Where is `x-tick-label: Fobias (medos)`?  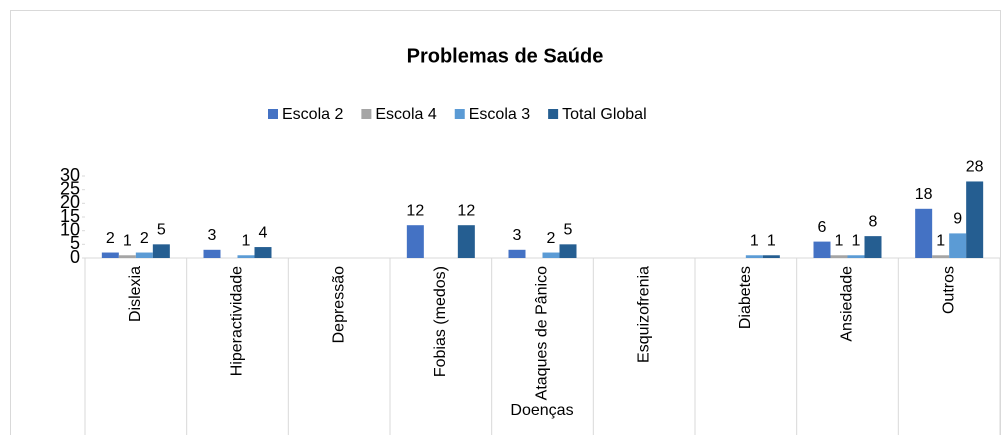
x-tick-label: Fobias (medos) is located at coordinates (440, 321).